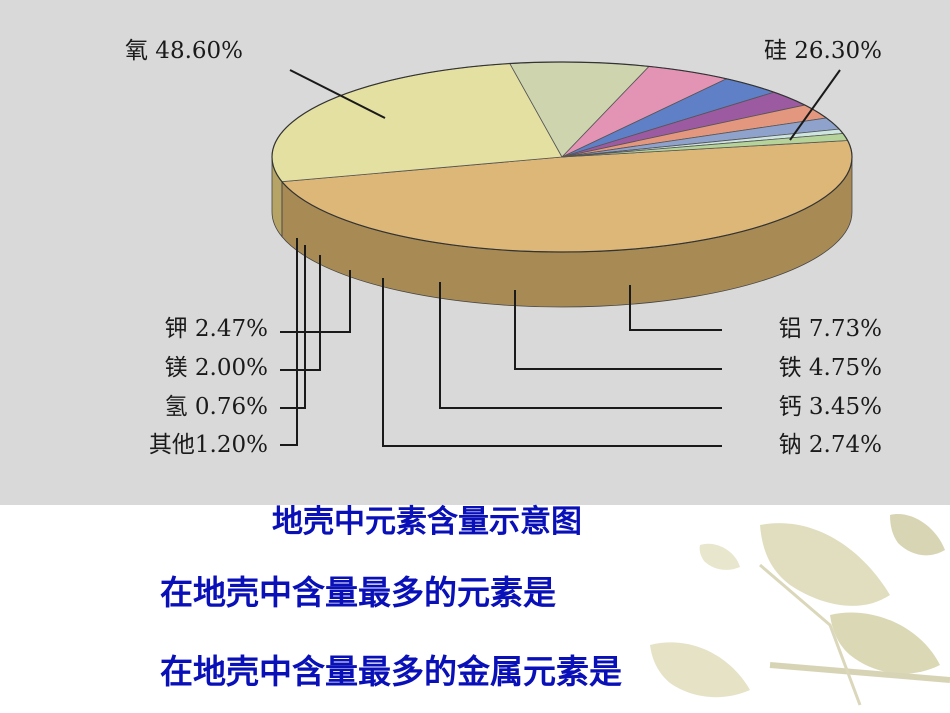  I want to click on slice-5-label: 钠 2.74%, so click(830, 445).